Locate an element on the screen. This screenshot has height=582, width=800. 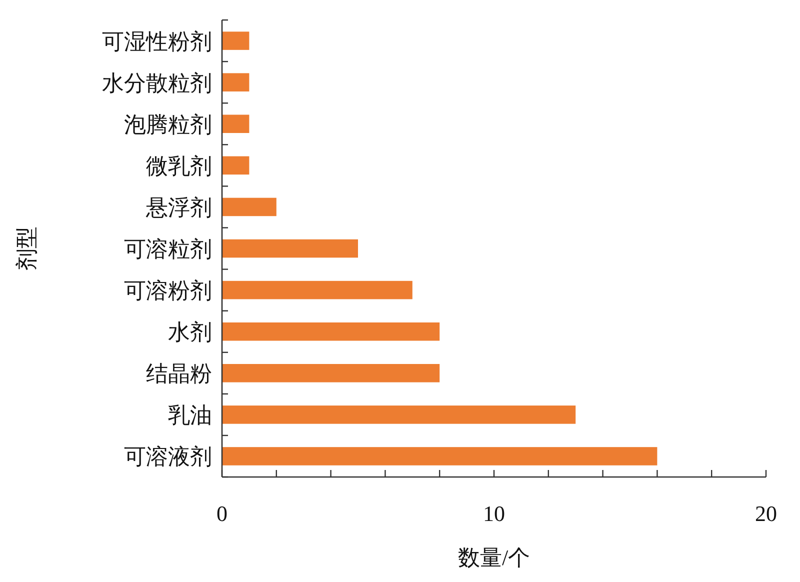
x-tick-label: 0 is located at coordinates (222, 513).